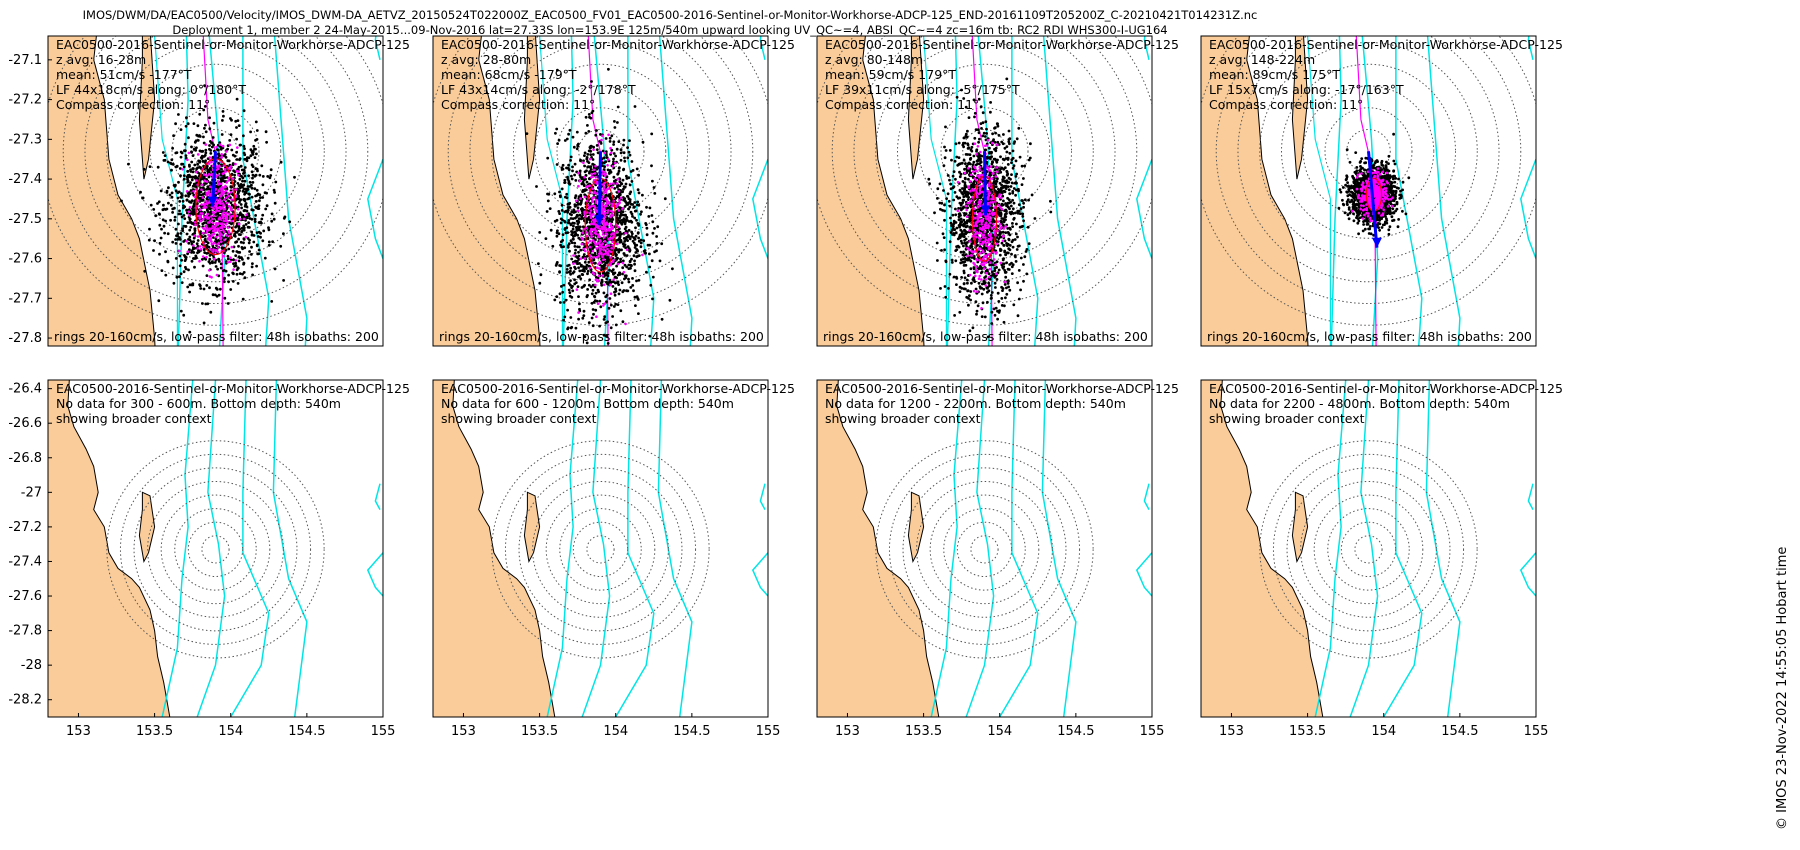 The height and width of the screenshot is (850, 1800). I want to click on ring-120cms, so click(600, 159).